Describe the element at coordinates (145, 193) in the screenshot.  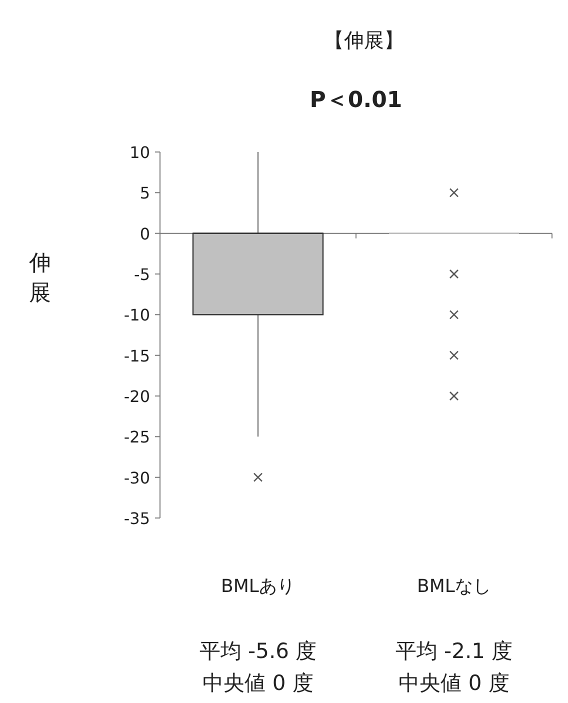
I see `y-tick-label: 5` at that location.